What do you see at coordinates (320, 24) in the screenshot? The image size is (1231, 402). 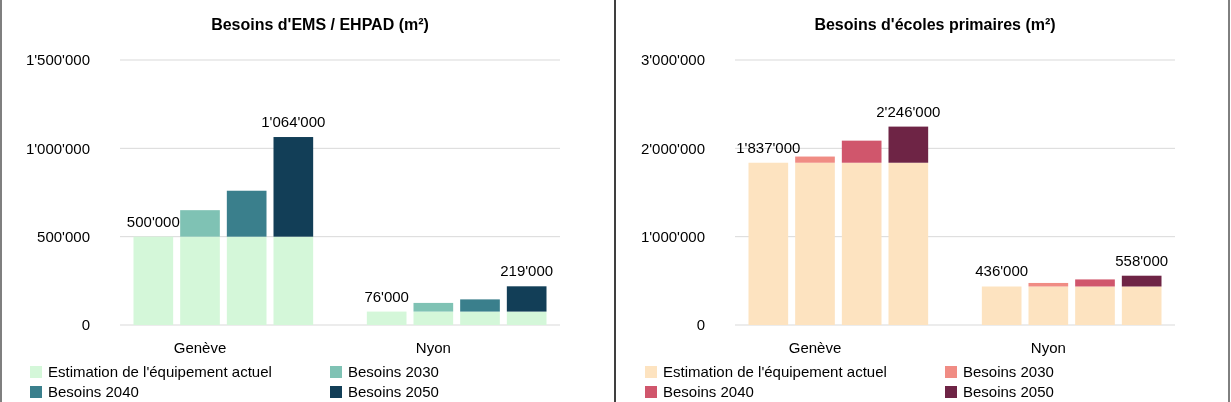 I see `chart-title: Besoins d'EMS / EHPAD (m²)` at bounding box center [320, 24].